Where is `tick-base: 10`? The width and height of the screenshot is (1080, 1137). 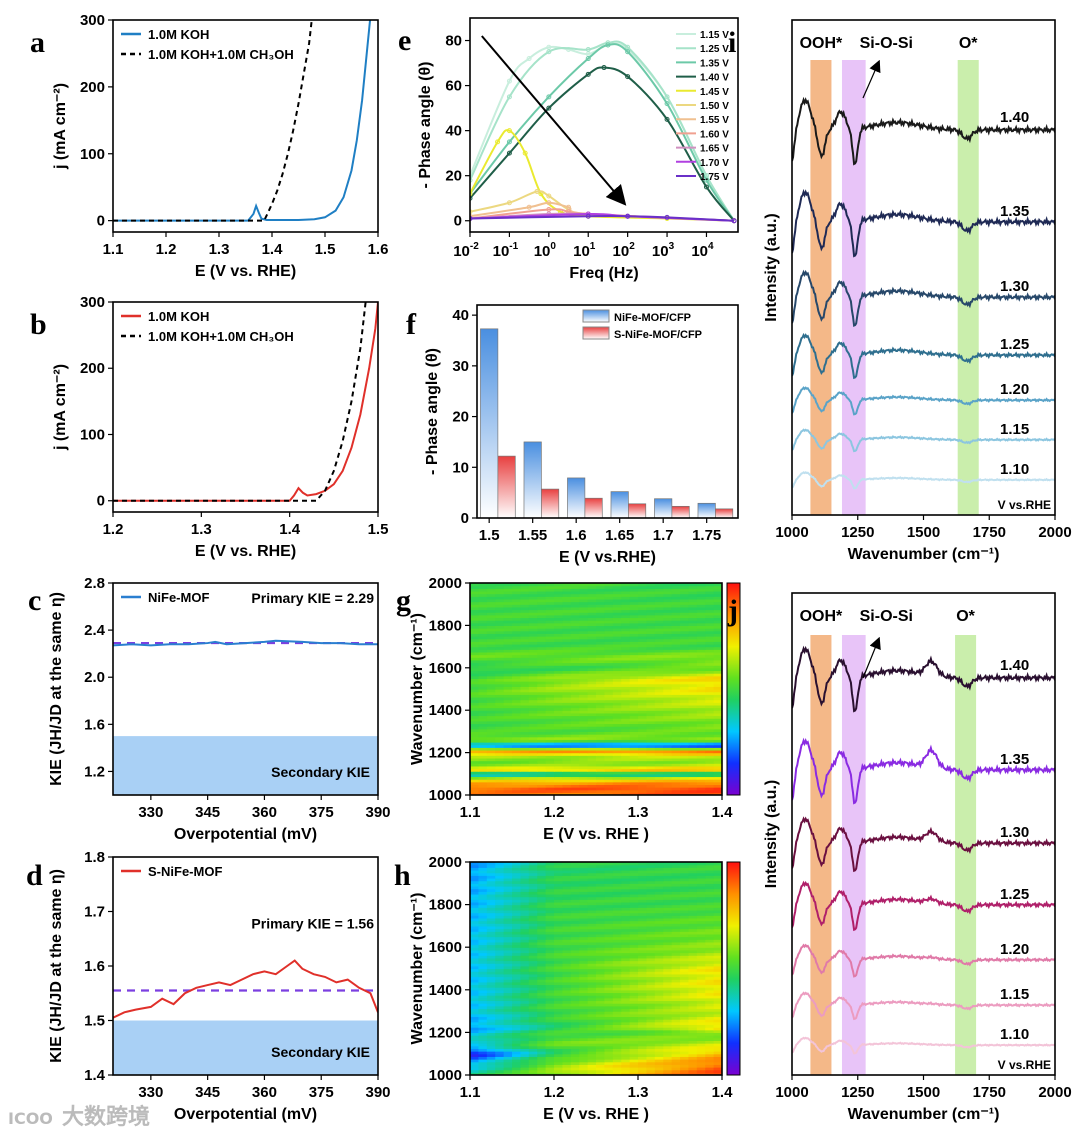 tick-base: 10 is located at coordinates (581, 251).